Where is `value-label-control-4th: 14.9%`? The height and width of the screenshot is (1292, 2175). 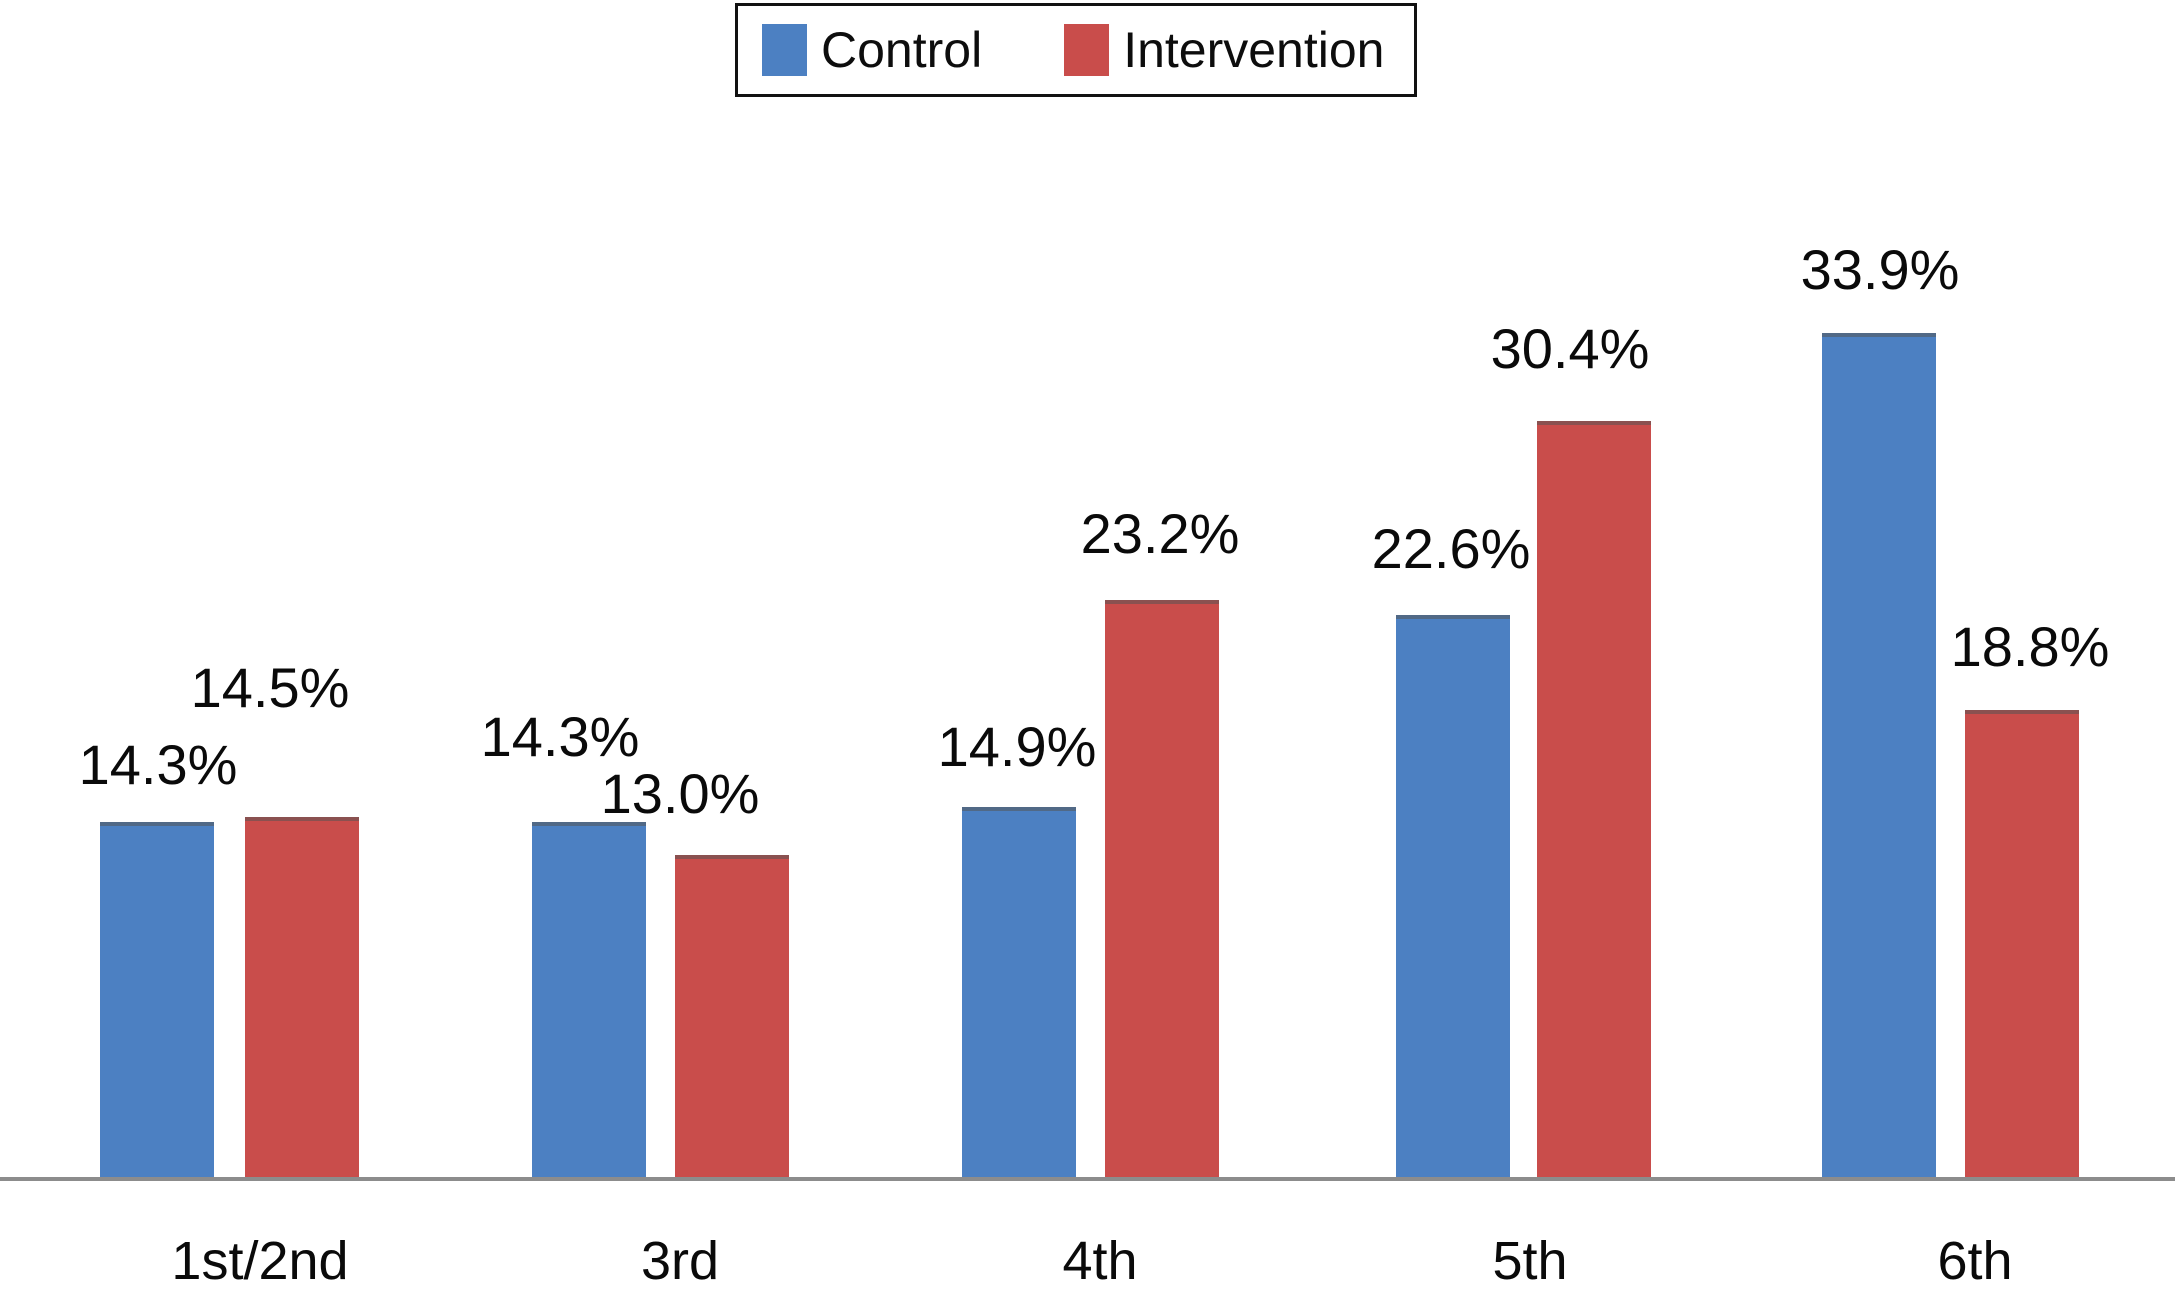
value-label-control-4th: 14.9% is located at coordinates (1017, 746).